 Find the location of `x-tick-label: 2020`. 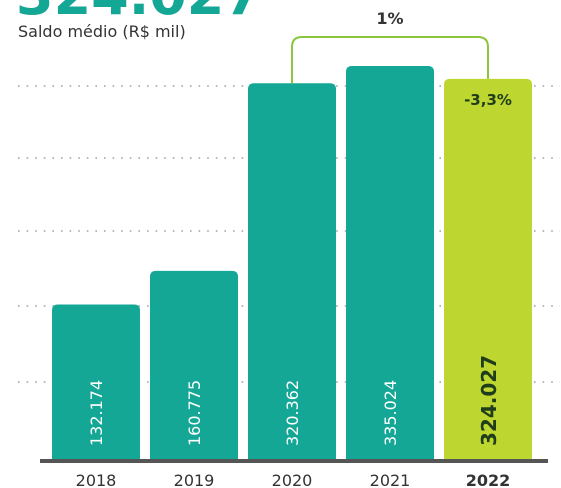

x-tick-label: 2020 is located at coordinates (292, 479).